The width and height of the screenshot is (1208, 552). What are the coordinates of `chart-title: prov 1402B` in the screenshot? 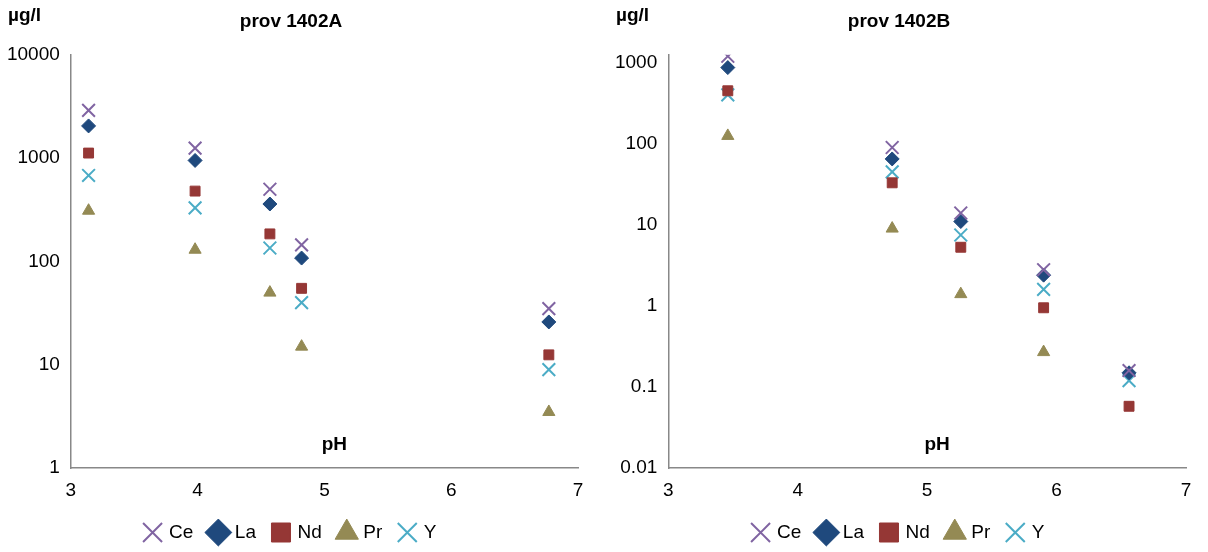 It's located at (899, 20).